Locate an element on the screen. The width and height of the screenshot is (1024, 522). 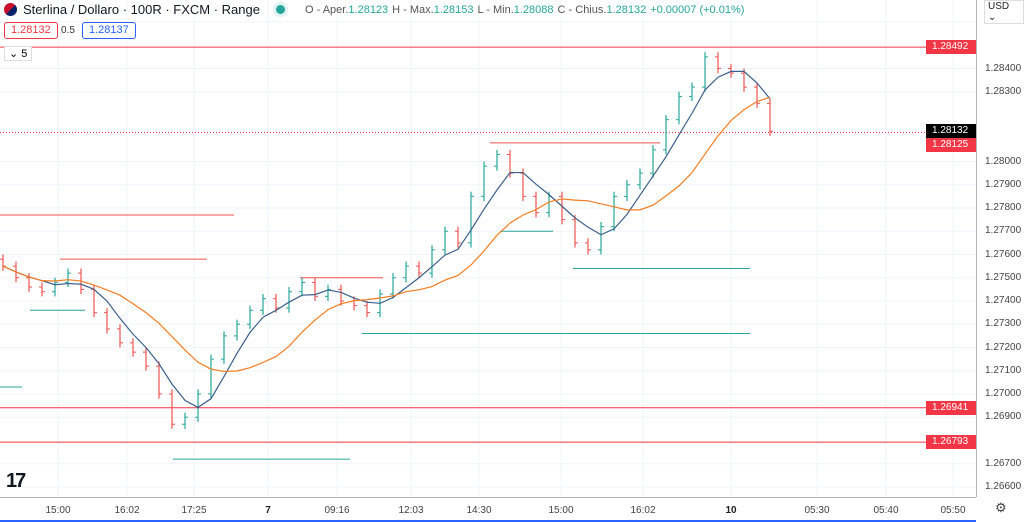
price-label: 1.27000 is located at coordinates (1003, 393).